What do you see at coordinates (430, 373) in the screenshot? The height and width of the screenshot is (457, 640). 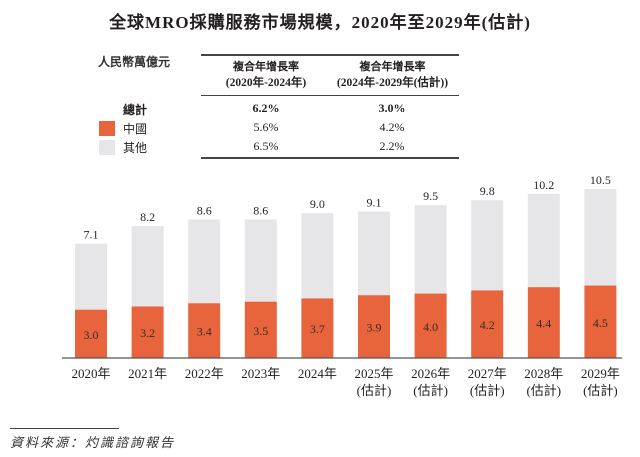 I see `x-tick-label-6: 2026年` at bounding box center [430, 373].